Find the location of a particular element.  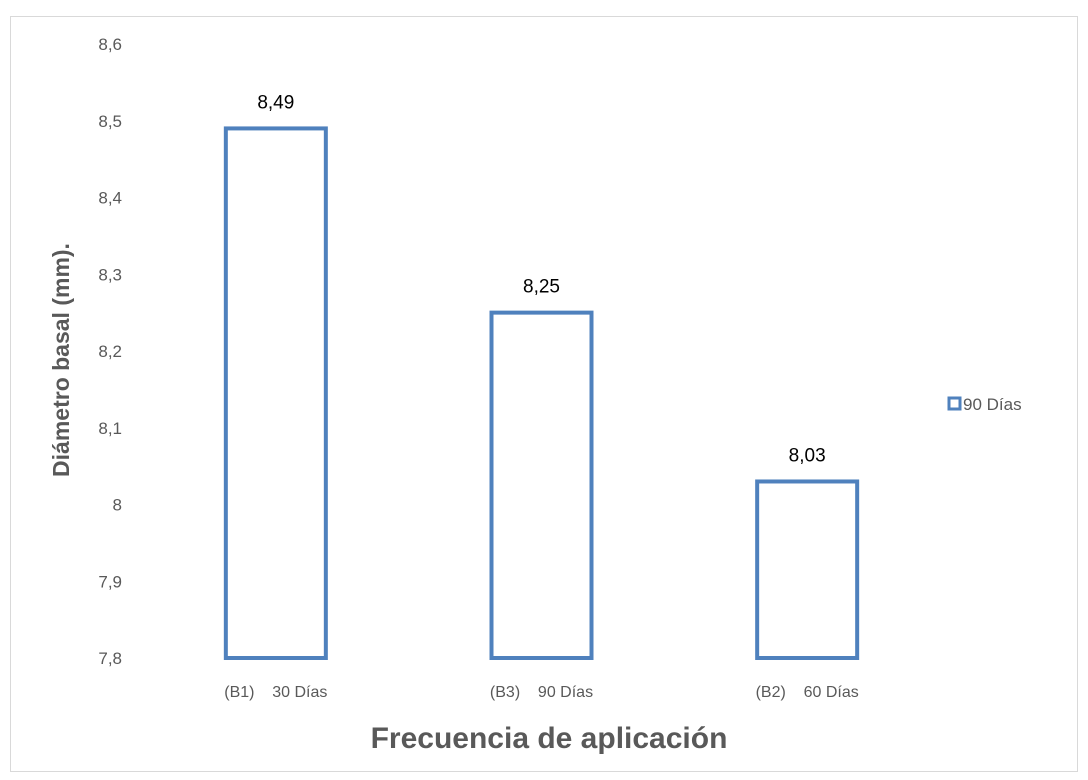

y-axis-ticks: 7,8 7,9 8 8,1 8,2 8,3 8,4 8,5 8,6 is located at coordinates (110, 351).